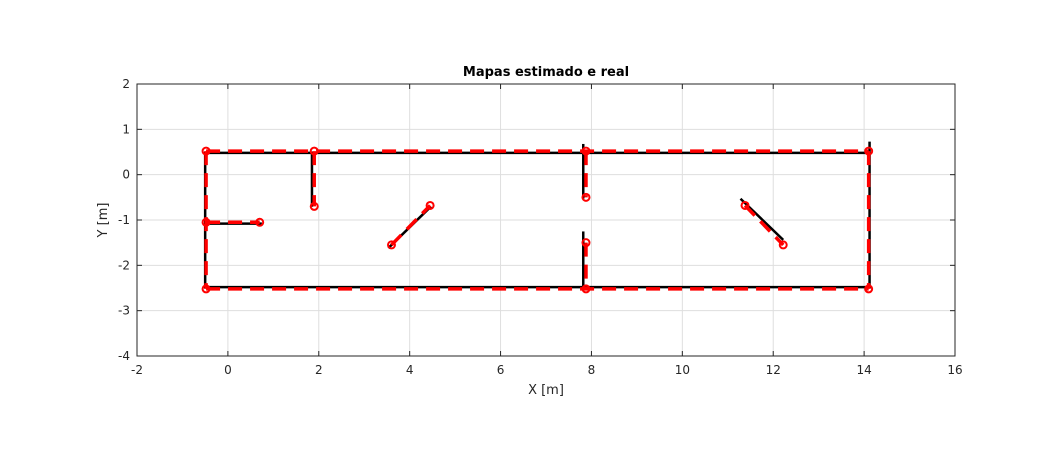 Image resolution: width=1055 pixels, height=456 pixels. I want to click on x-tick-label: 12, so click(773, 370).